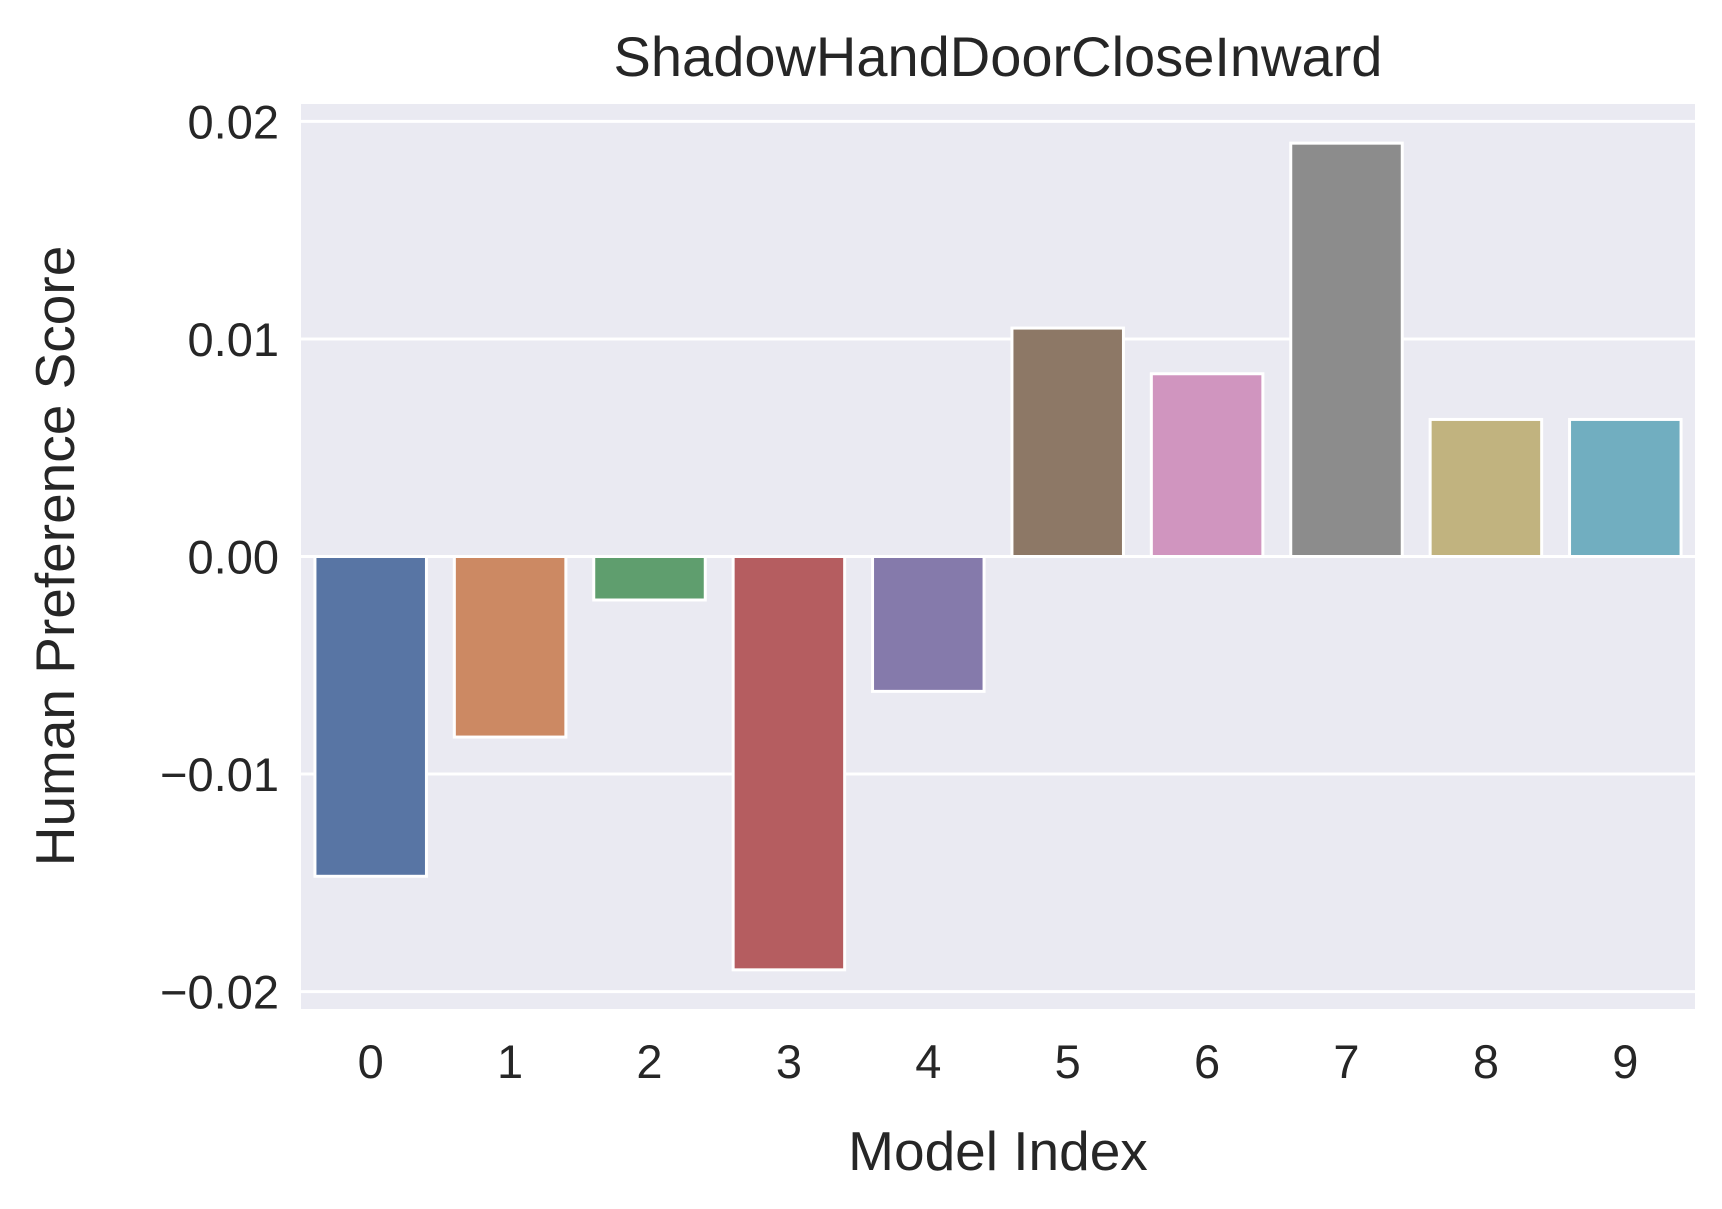 The image size is (1722, 1209). I want to click on x-tick-label: 2, so click(649, 1061).